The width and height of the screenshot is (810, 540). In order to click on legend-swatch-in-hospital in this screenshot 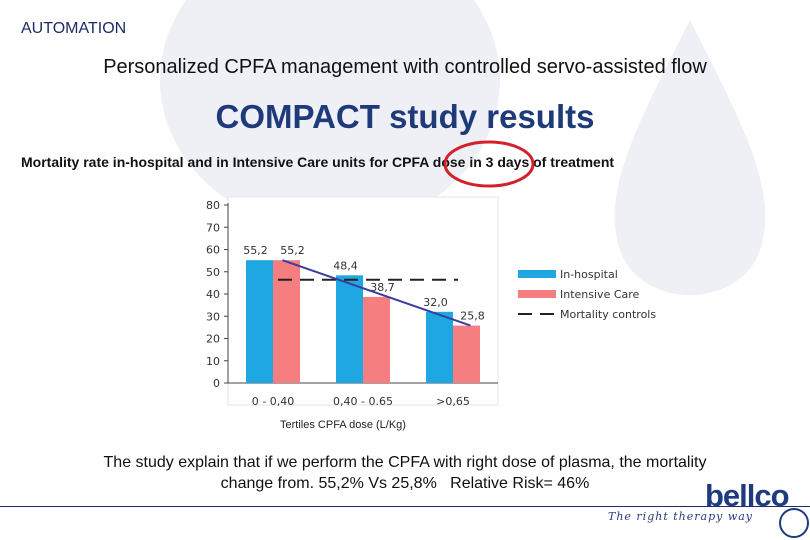, I will do `click(537, 274)`.